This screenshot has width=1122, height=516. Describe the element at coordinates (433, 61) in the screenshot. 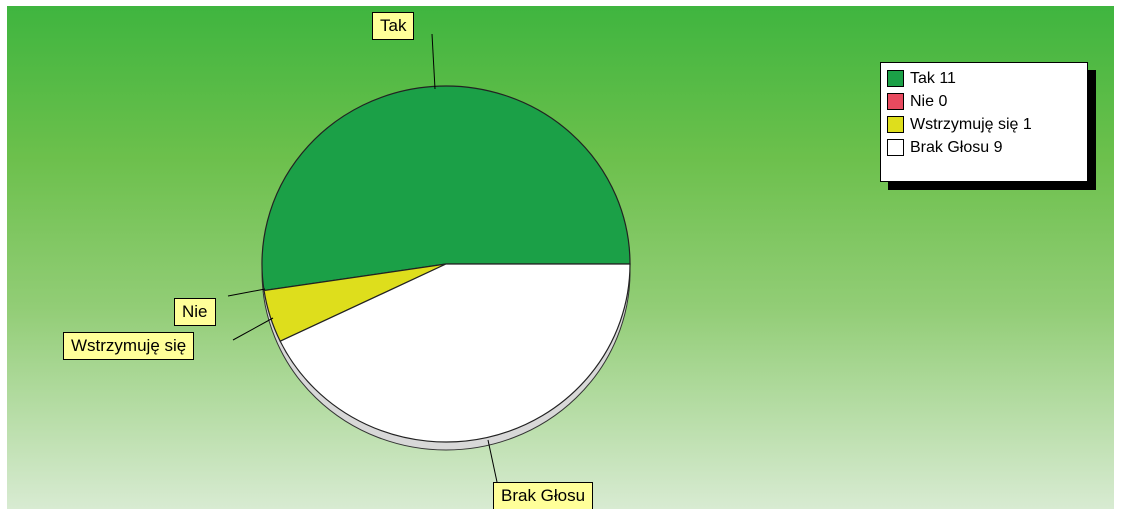

I see `leader-tak` at that location.